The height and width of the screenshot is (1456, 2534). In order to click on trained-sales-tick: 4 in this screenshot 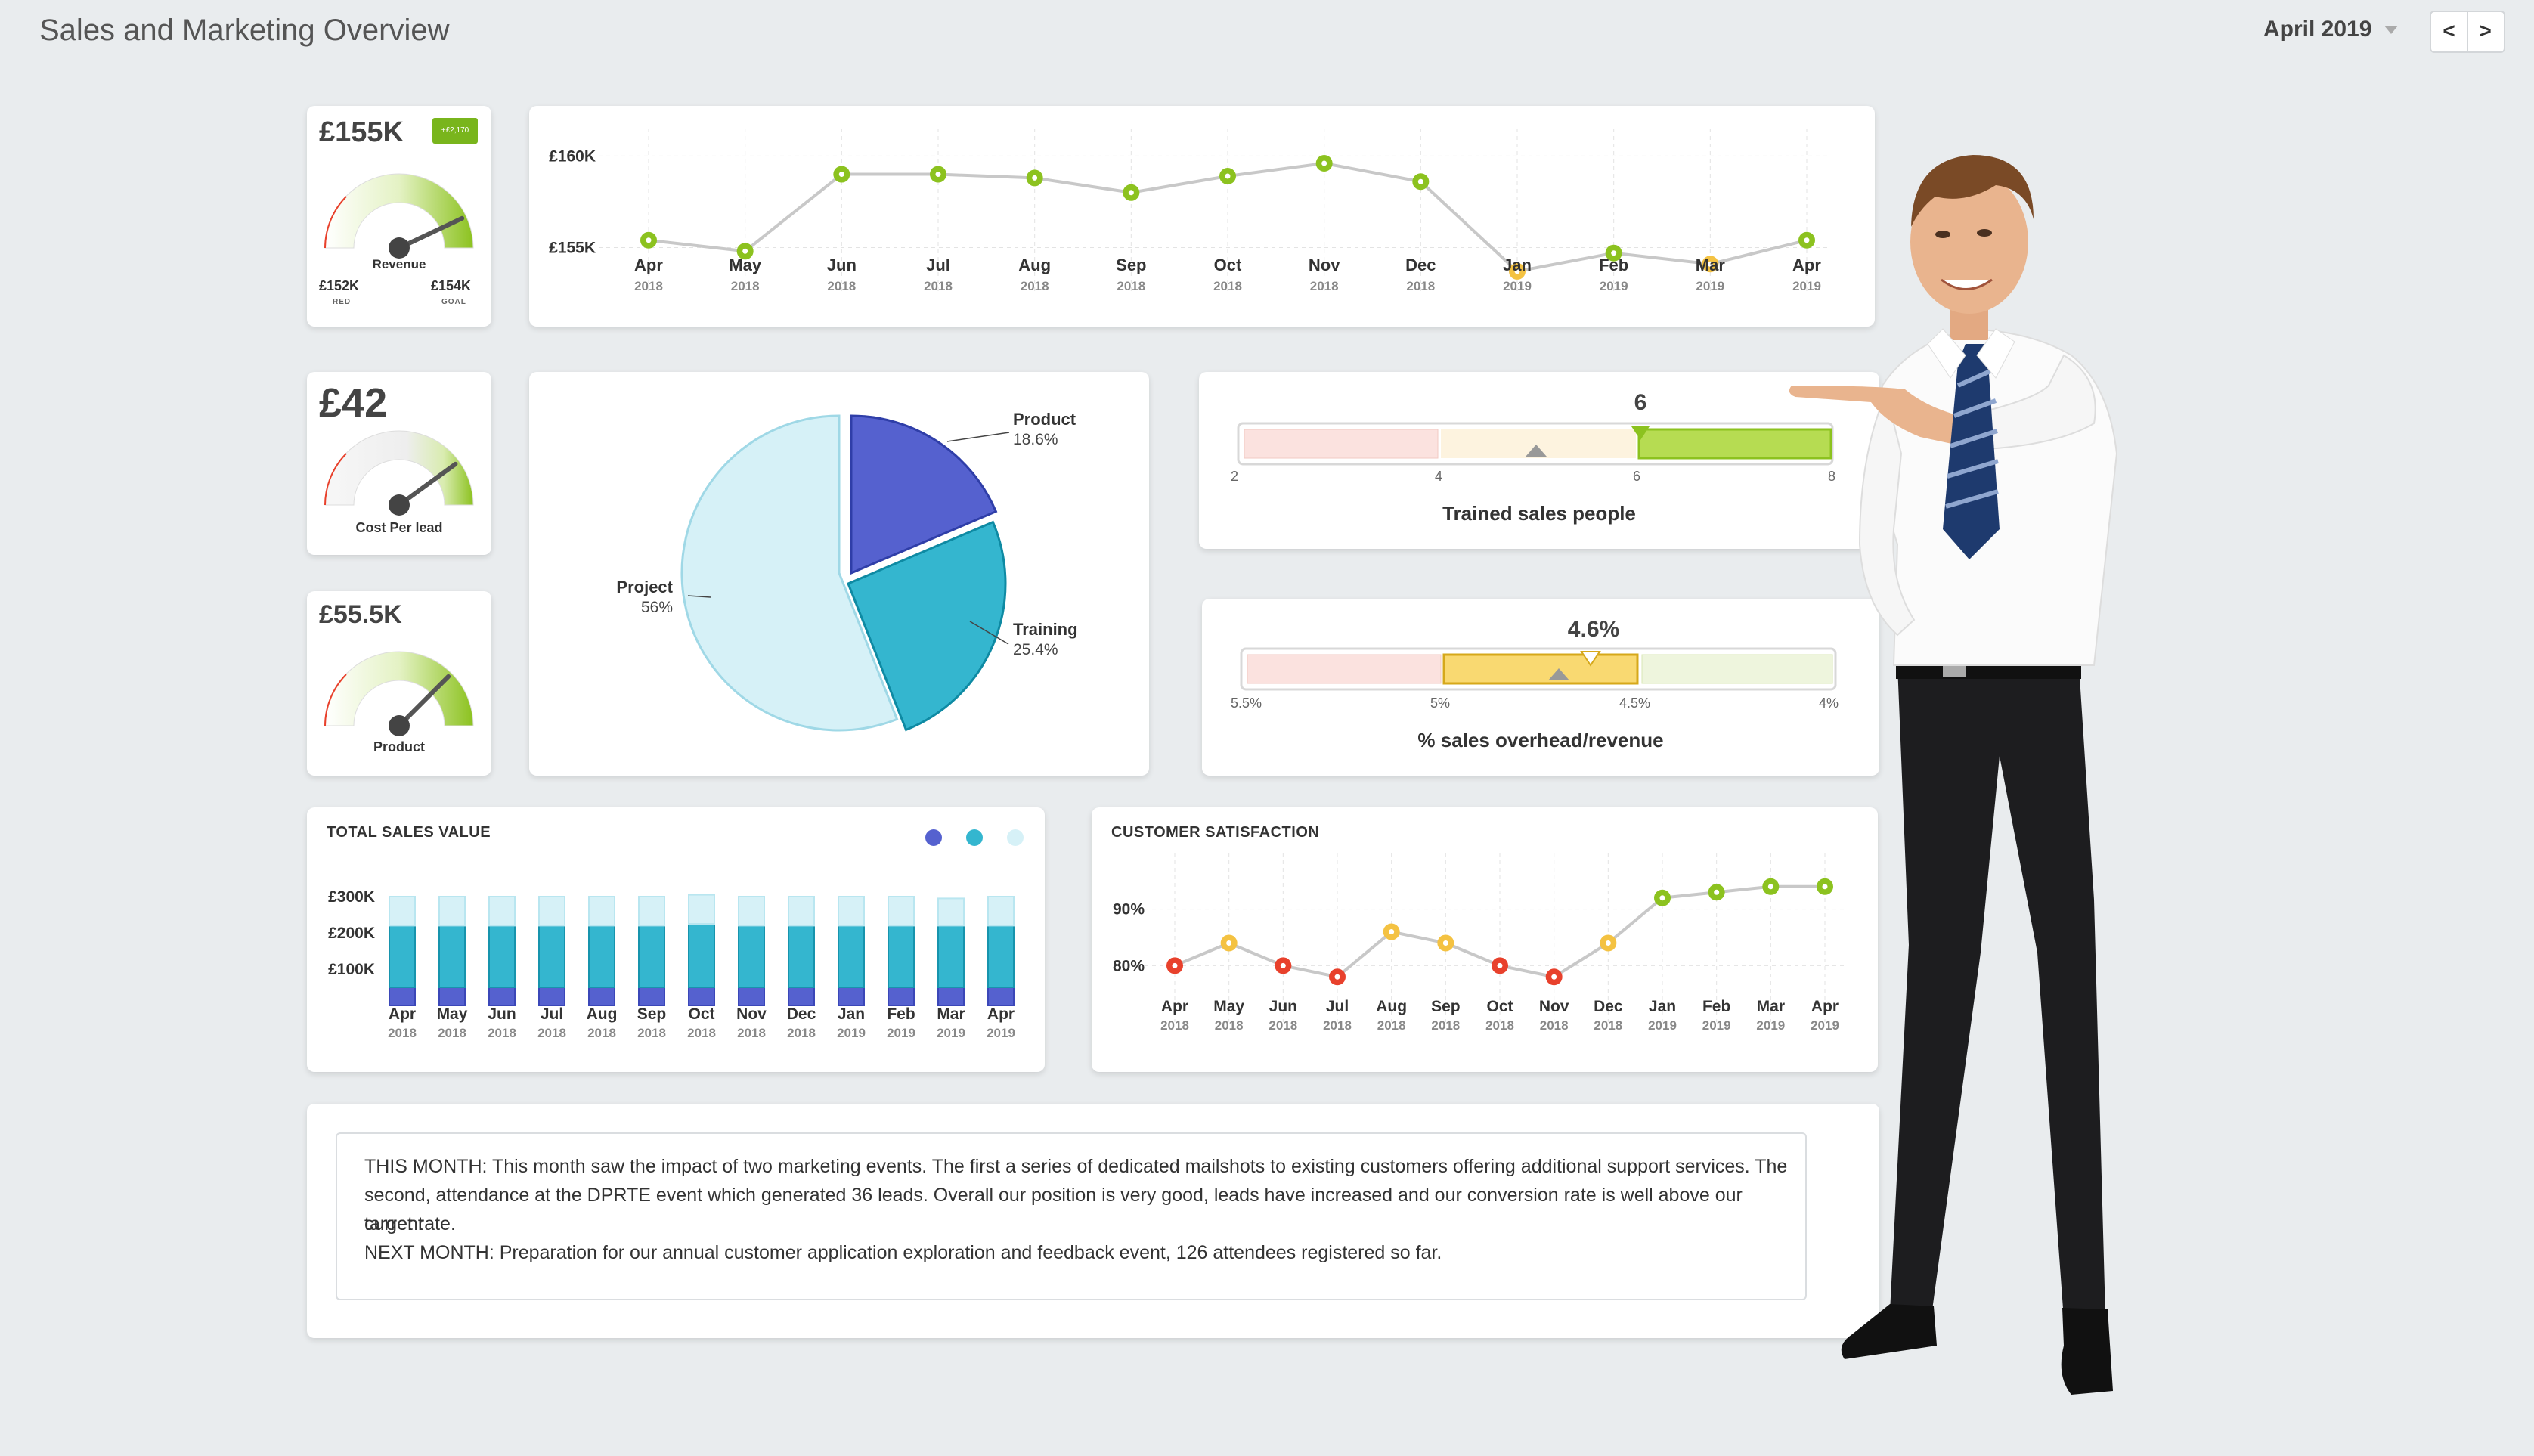, I will do `click(1439, 476)`.